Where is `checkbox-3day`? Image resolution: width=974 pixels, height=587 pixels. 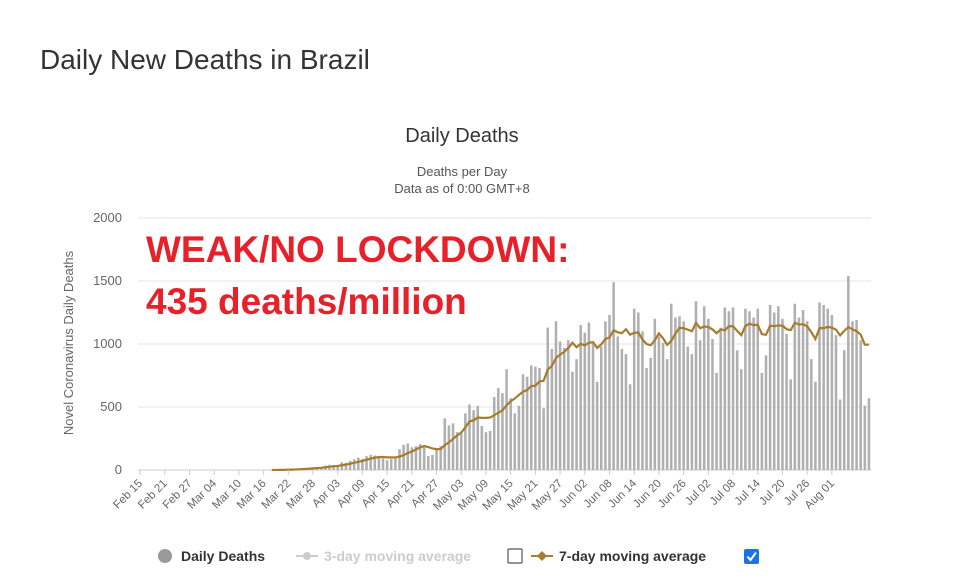 checkbox-3day is located at coordinates (515, 556).